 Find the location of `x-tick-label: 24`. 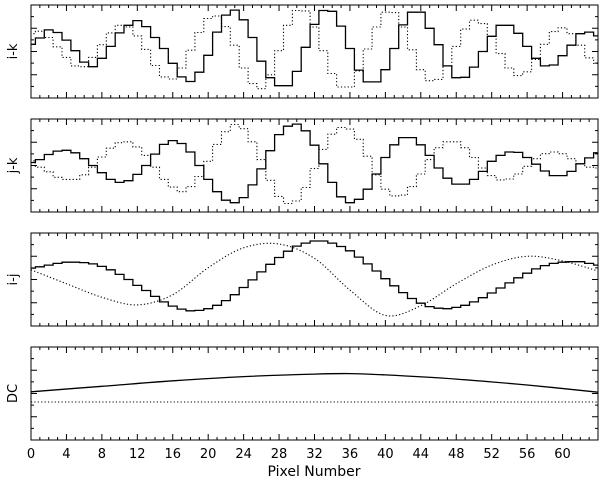

x-tick-label: 24 is located at coordinates (243, 454).